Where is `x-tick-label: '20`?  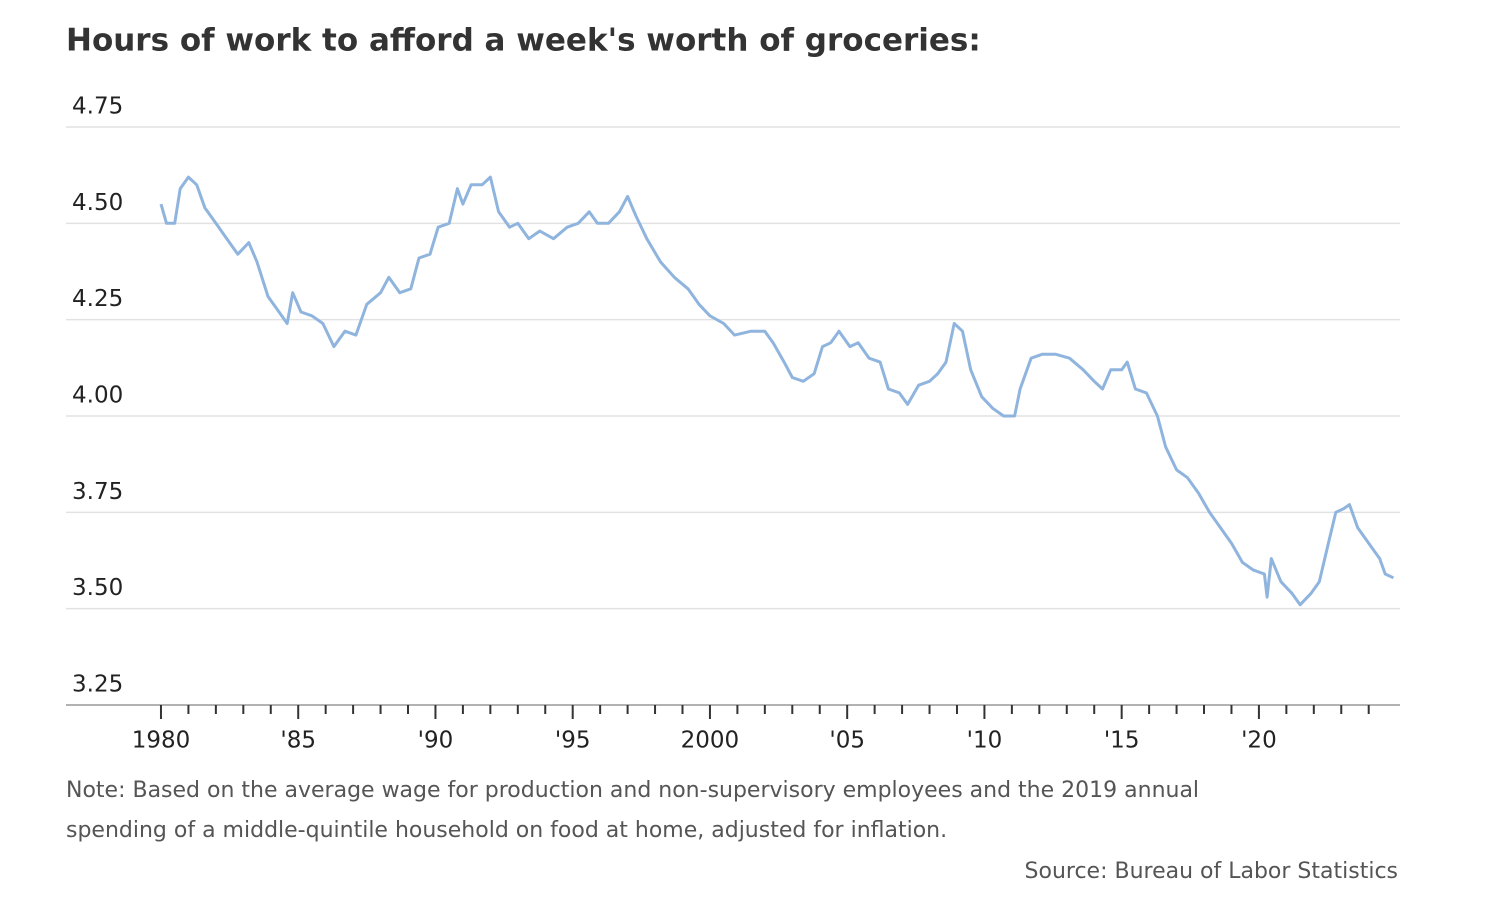
x-tick-label: '20 is located at coordinates (1259, 741).